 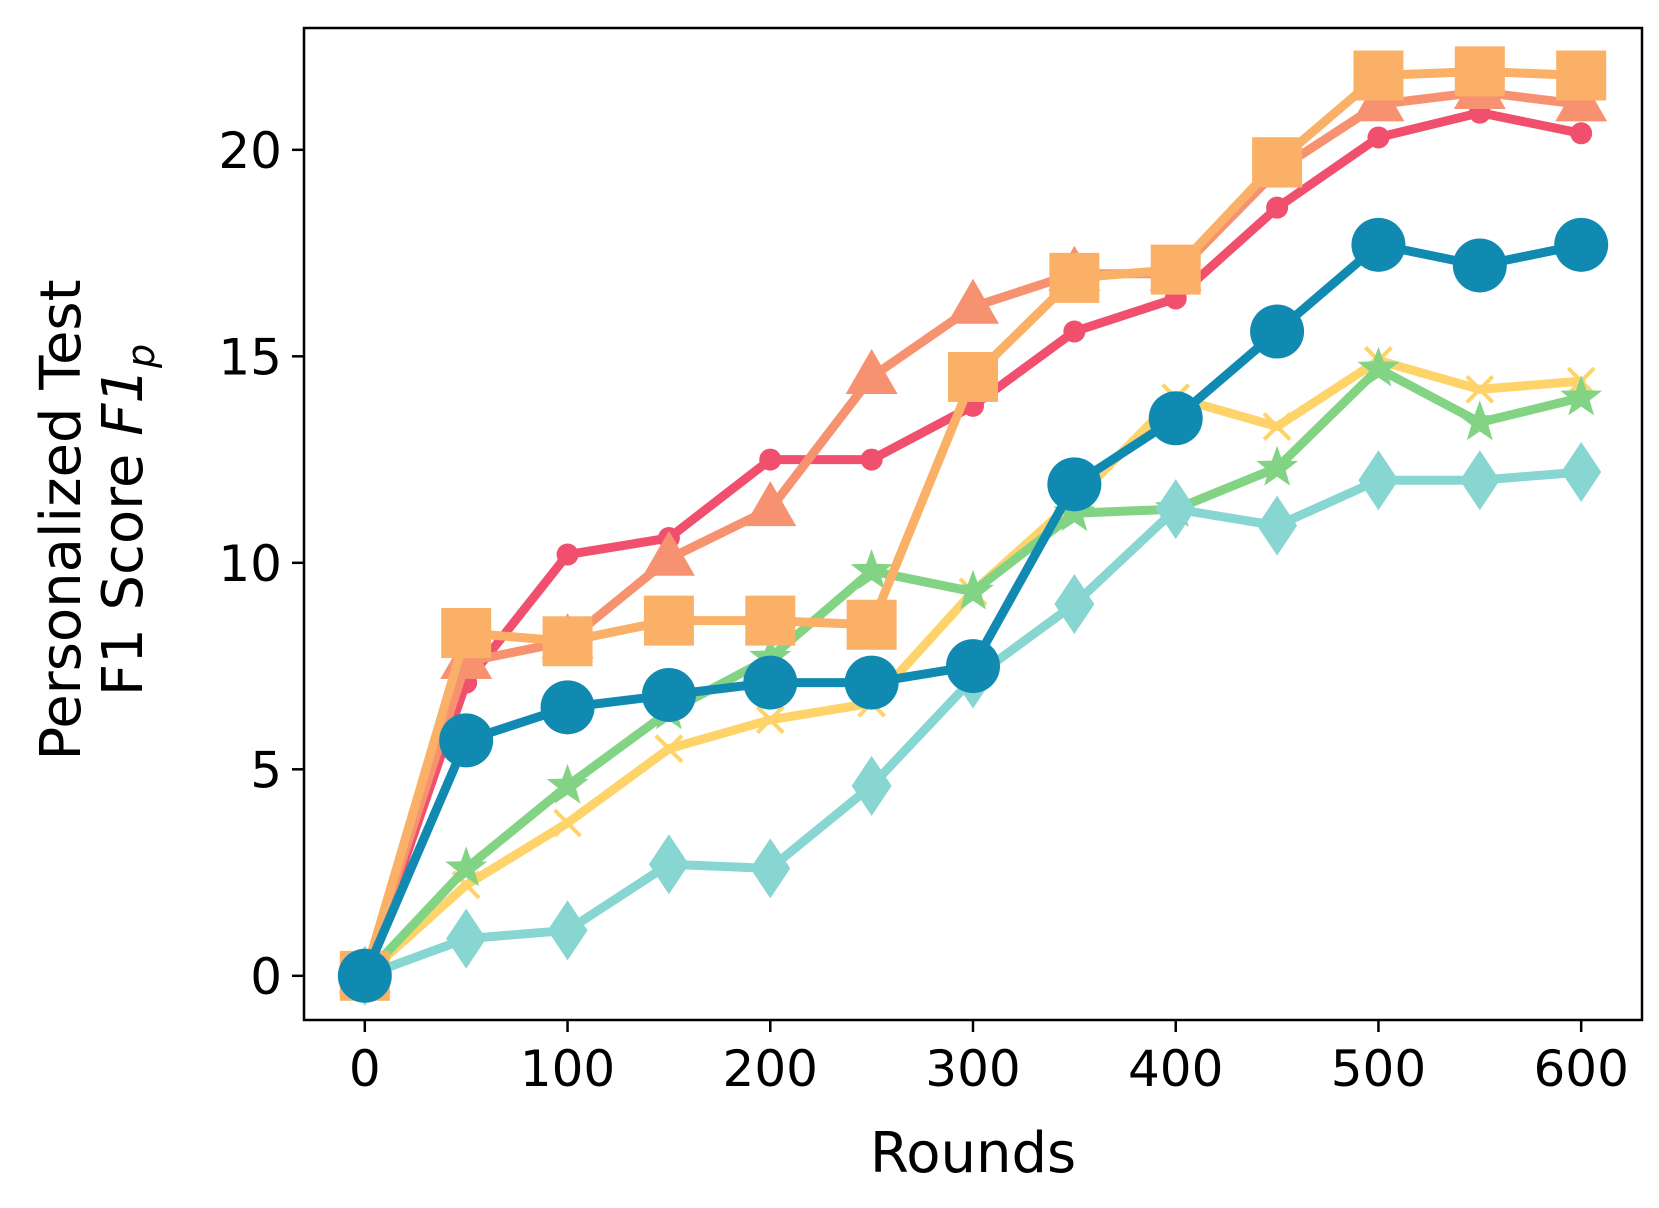 I want to click on y-axis: 0 5 10 15 20, so click(x=261, y=564).